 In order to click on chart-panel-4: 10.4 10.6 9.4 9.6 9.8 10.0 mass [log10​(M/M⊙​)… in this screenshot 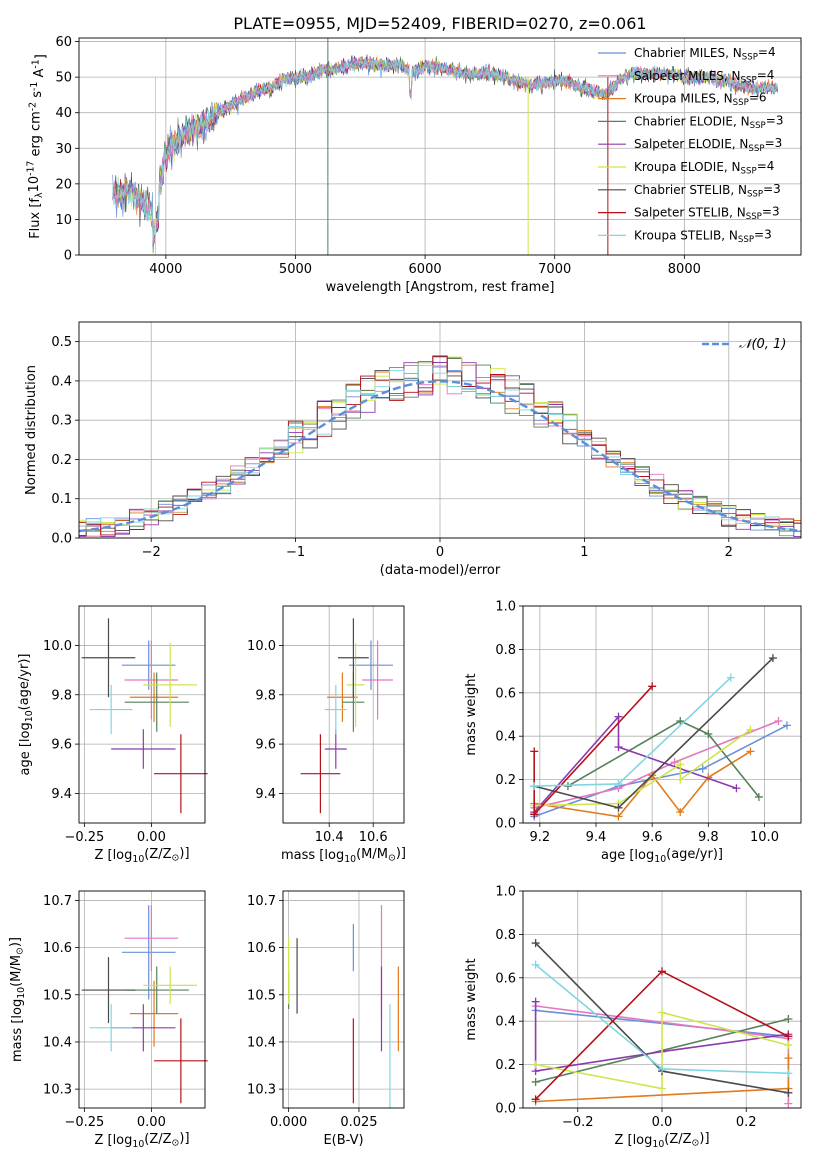, I will do `click(326, 735)`.